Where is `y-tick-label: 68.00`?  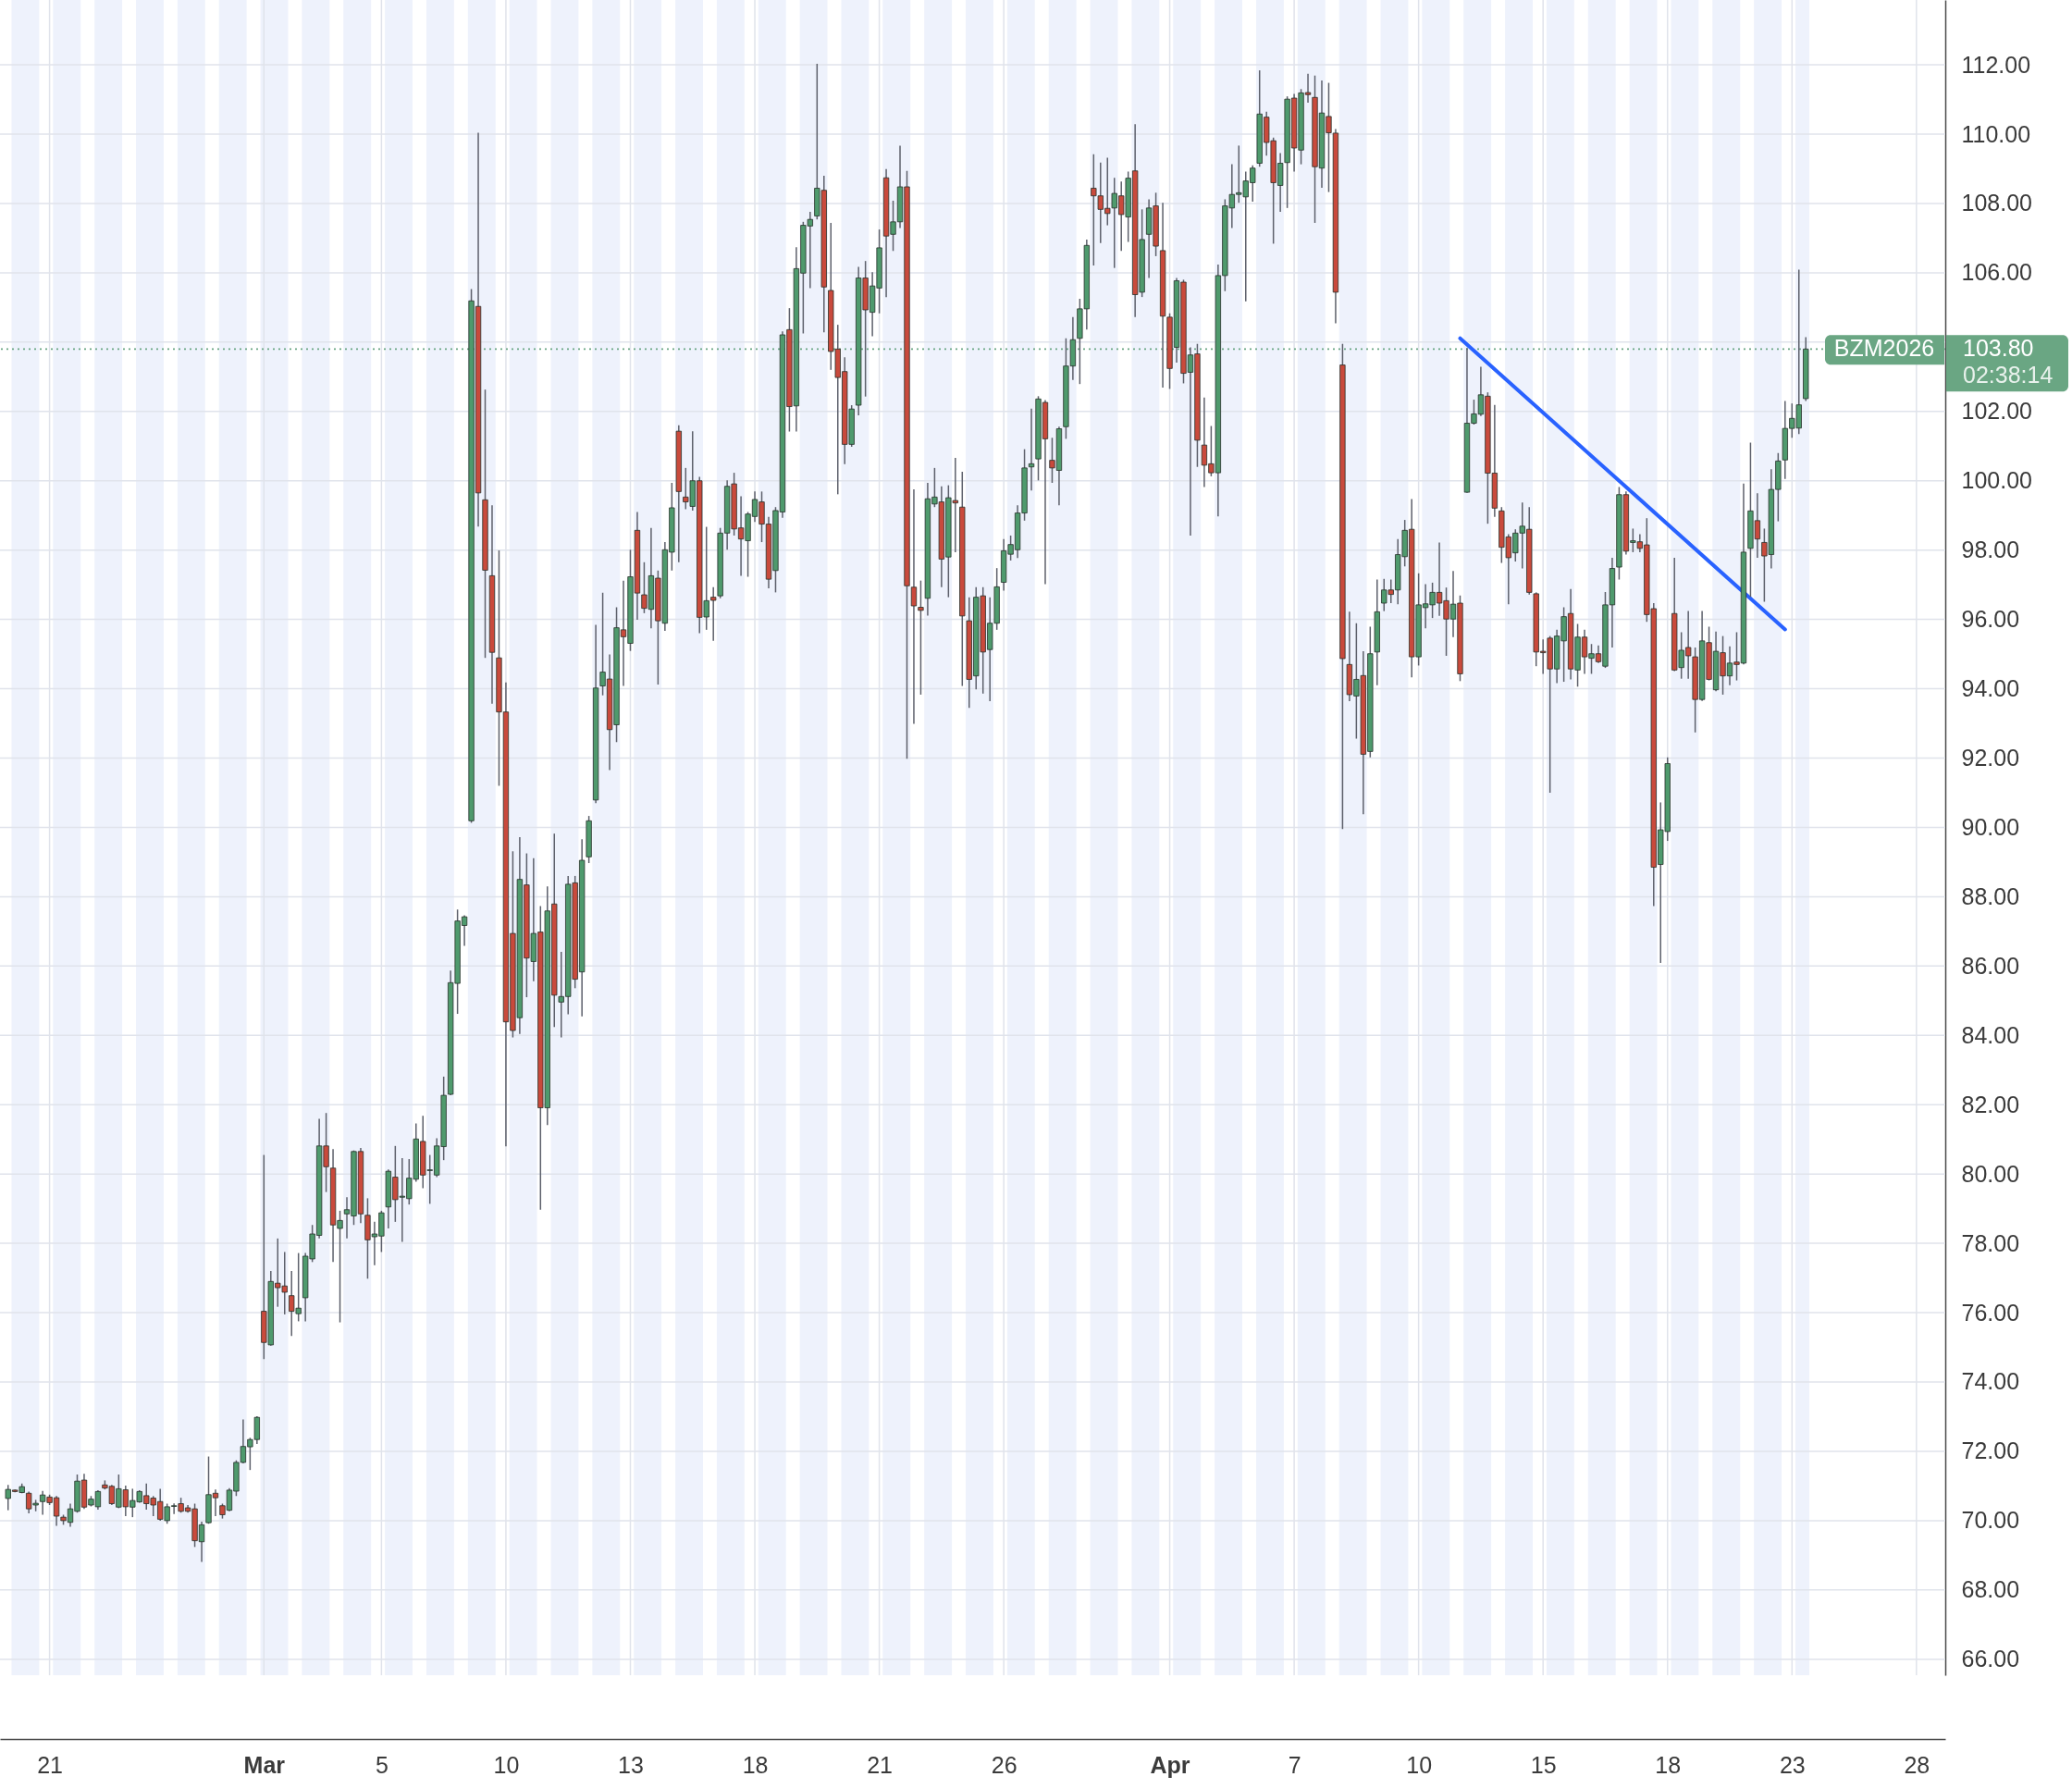
y-tick-label: 68.00 is located at coordinates (1991, 1590).